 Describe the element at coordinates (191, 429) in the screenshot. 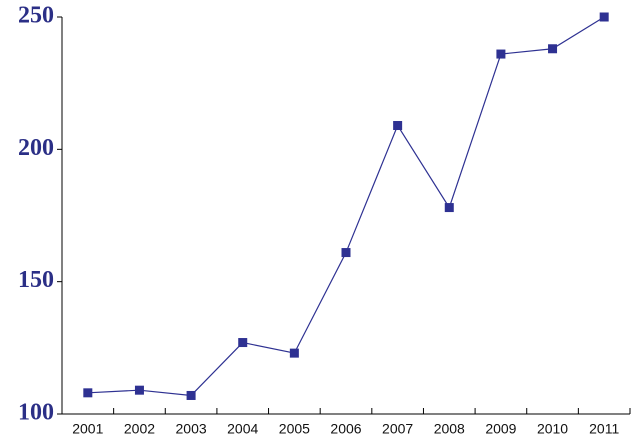

I see `x-tick-label: 2003` at that location.